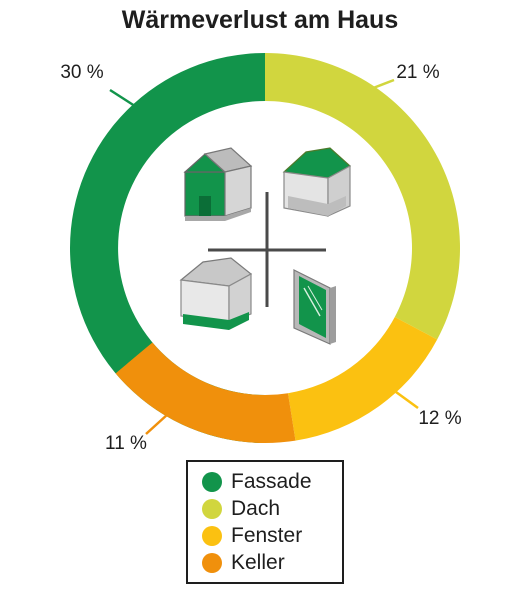 Image resolution: width=520 pixels, height=590 pixels. Describe the element at coordinates (267, 535) in the screenshot. I see `legend-label: Fenster` at that location.